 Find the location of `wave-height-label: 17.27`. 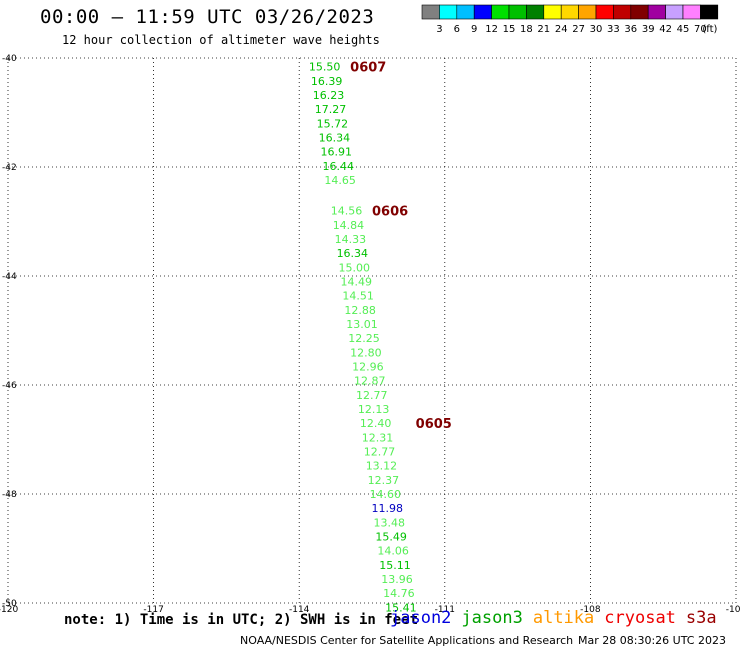

wave-height-label: 17.27 is located at coordinates (331, 109).